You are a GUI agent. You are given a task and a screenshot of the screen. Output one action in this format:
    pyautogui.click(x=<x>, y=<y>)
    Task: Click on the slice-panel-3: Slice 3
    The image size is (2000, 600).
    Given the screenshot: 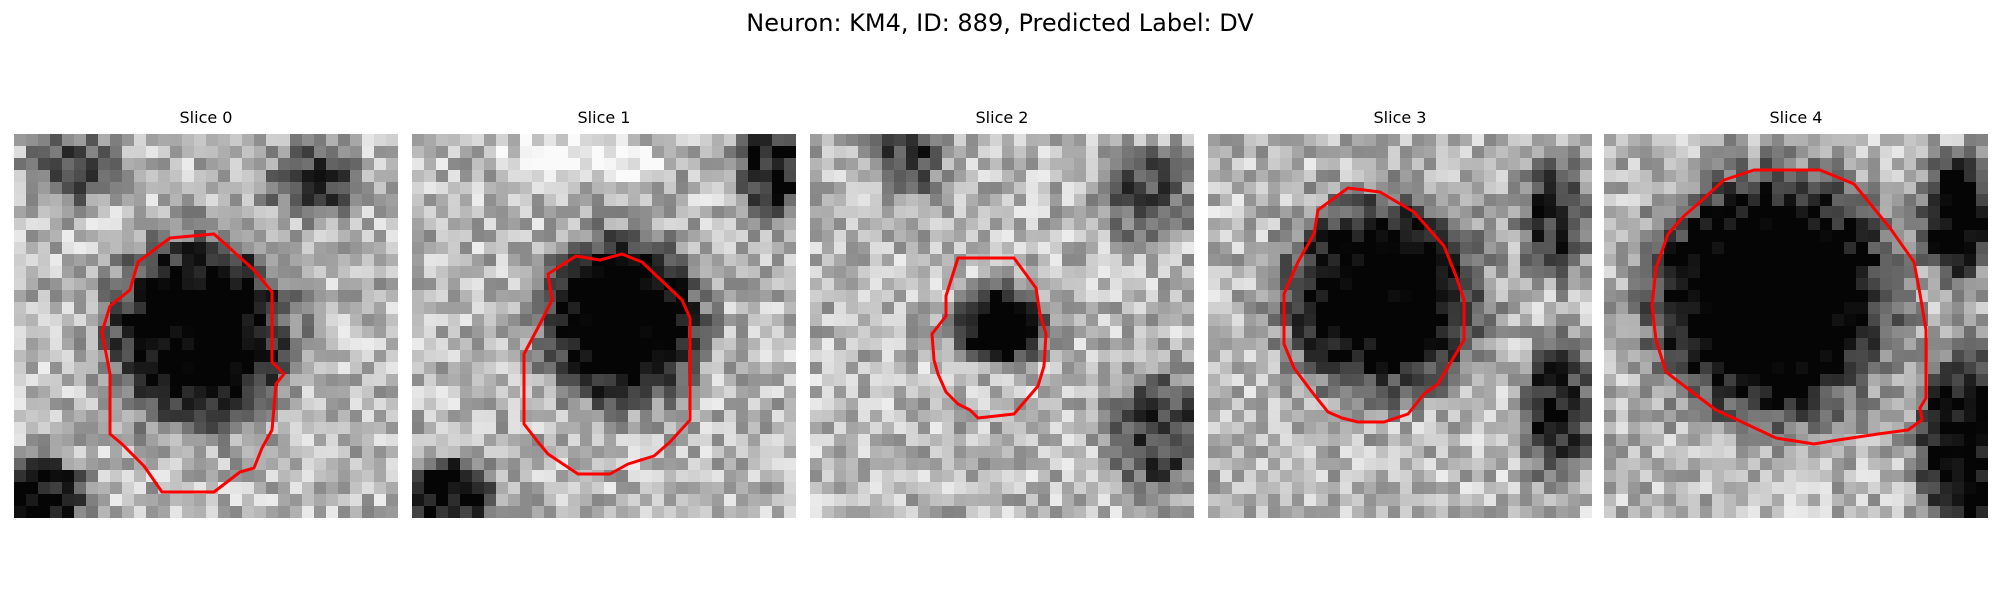 What is the action you would take?
    pyautogui.click(x=1400, y=313)
    